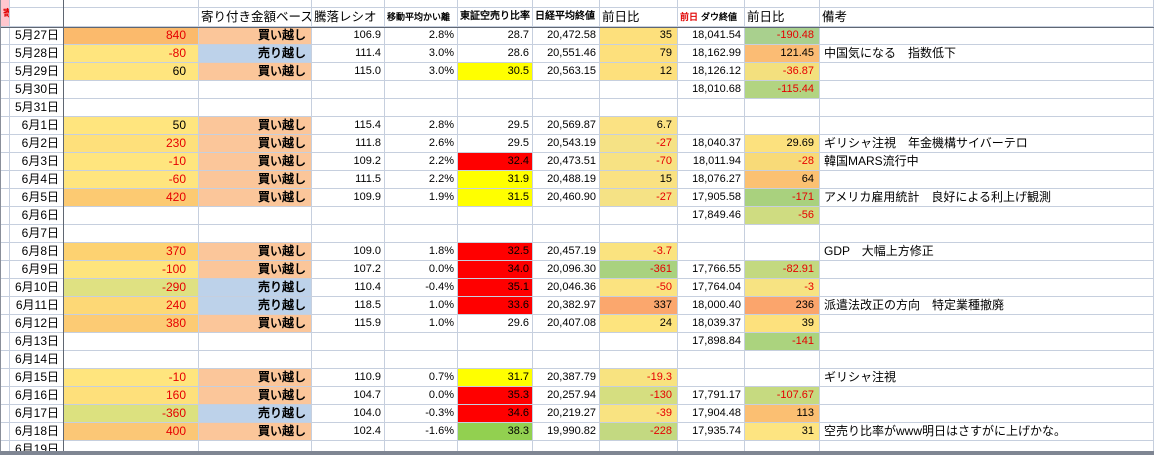 The width and height of the screenshot is (1154, 455). I want to click on date-cell: 5月29日, so click(37, 72).